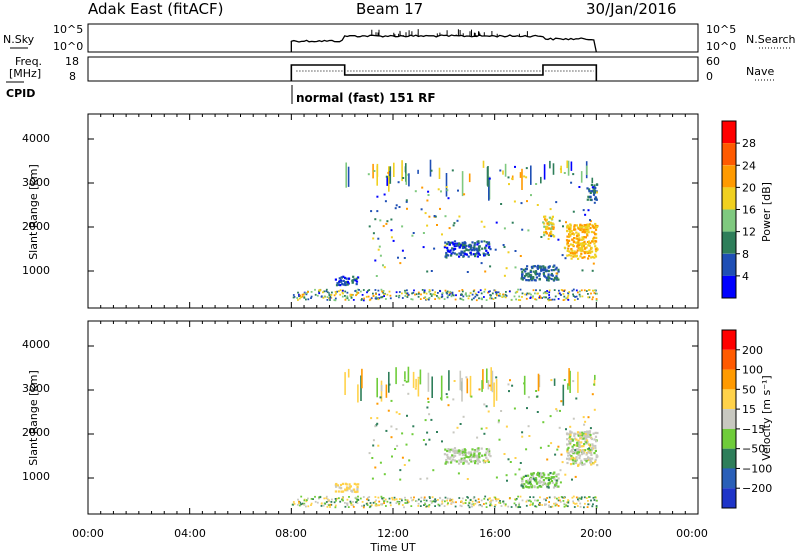 Image resolution: width=800 pixels, height=554 pixels. I want to click on velocity-colorbar-tick-label: −50, so click(753, 449).